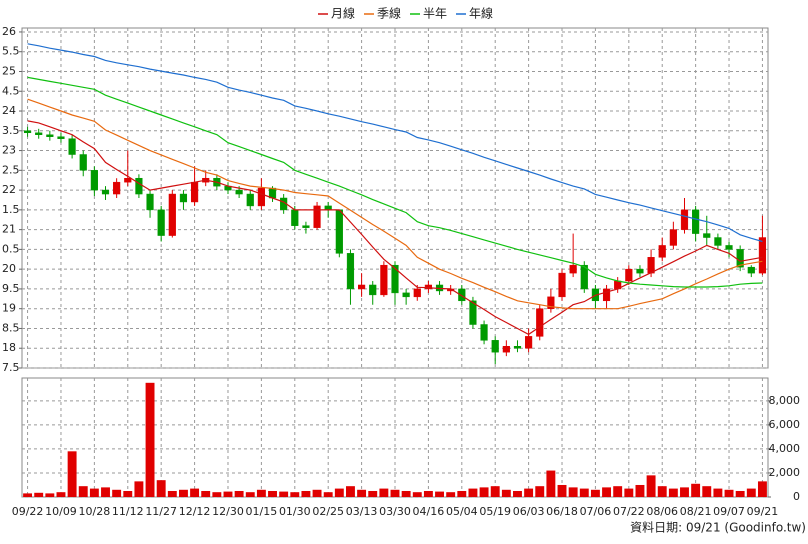 This screenshot has width=808, height=544. I want to click on x-tick-label: 01/30, so click(295, 511).